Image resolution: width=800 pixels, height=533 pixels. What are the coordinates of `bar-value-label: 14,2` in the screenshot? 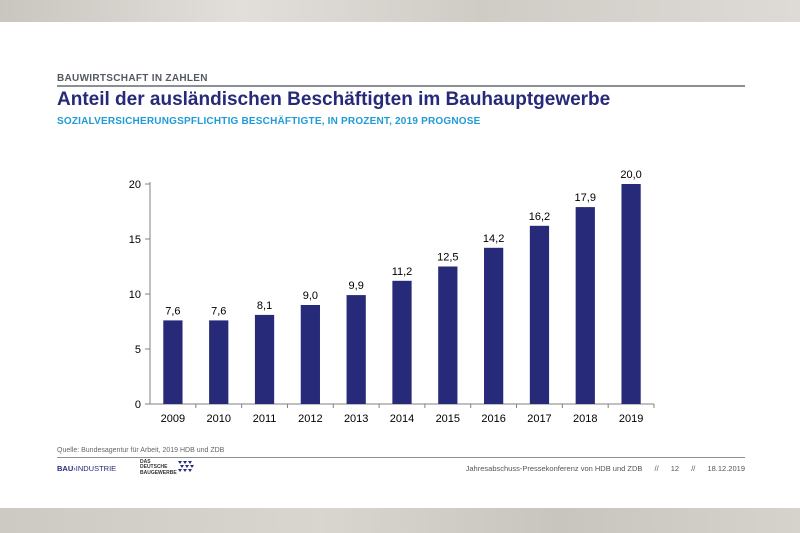 It's located at (493, 239).